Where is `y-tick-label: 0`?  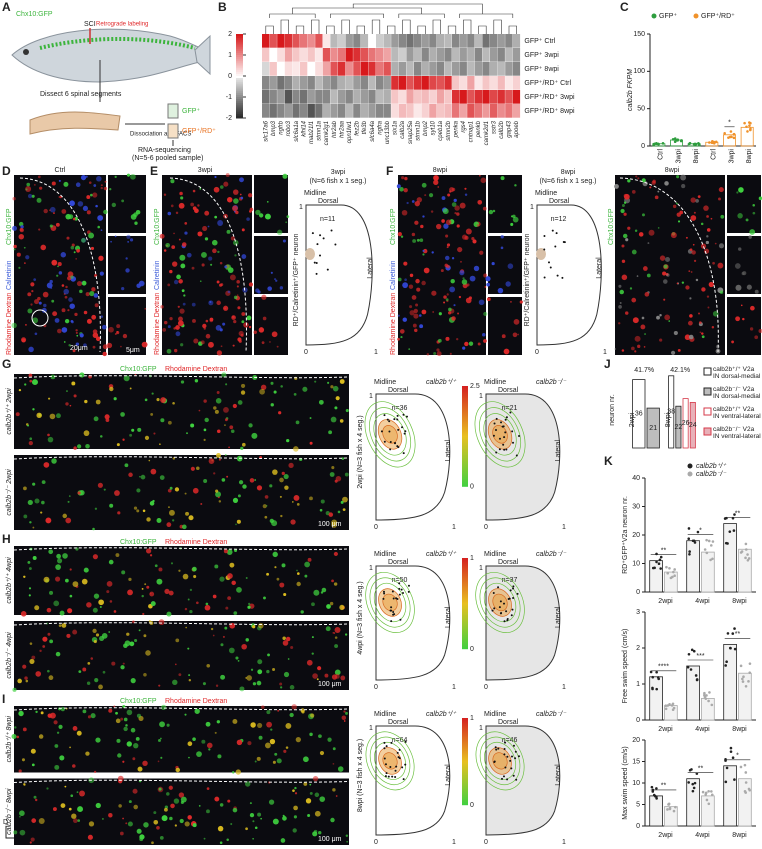 y-tick-label: 0 is located at coordinates (638, 720).